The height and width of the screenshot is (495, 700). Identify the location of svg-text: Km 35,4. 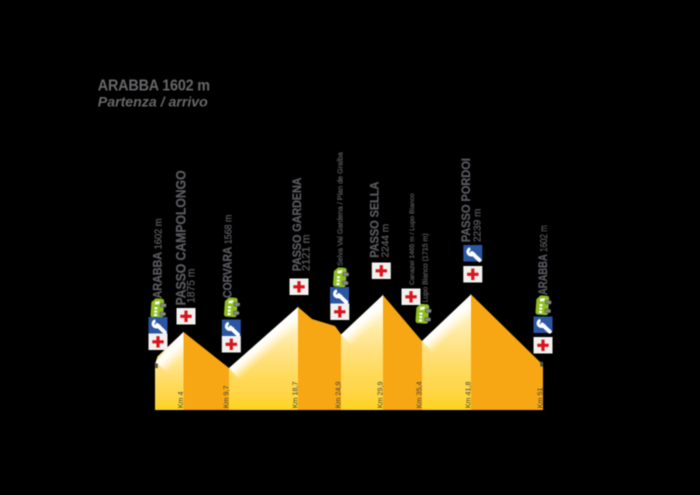
(418, 395).